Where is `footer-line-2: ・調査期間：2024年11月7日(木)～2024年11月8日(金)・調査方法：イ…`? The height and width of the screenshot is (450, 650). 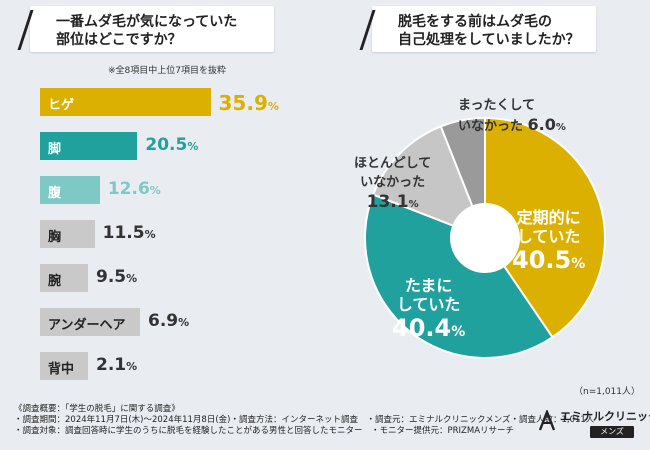
footer-line-2: ・調査期間：2024年11月7日(木)～2024年11月8日(金)・調査方法：イ… is located at coordinates (304, 420).